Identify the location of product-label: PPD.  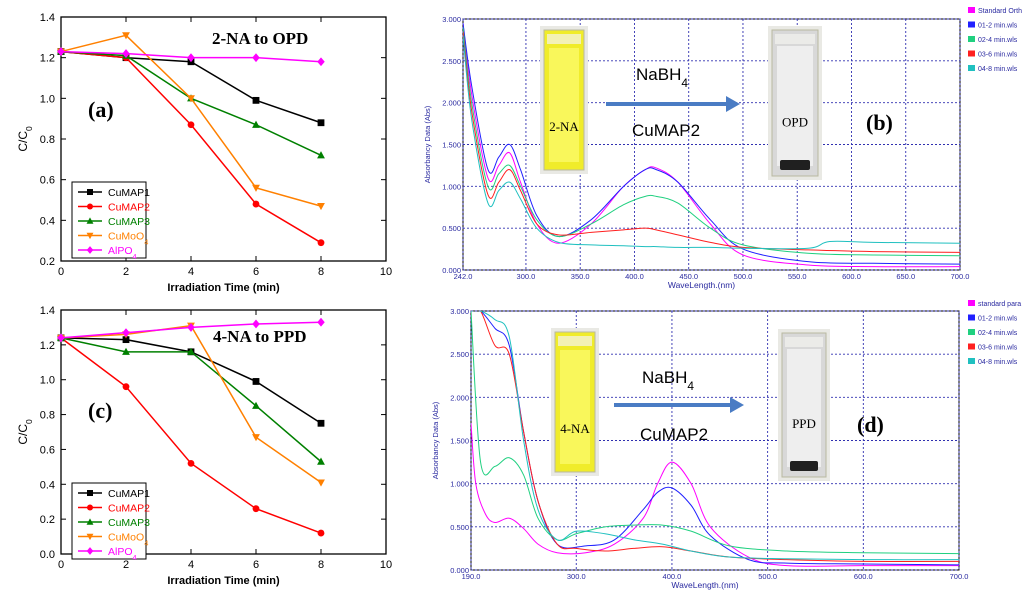
(804, 423).